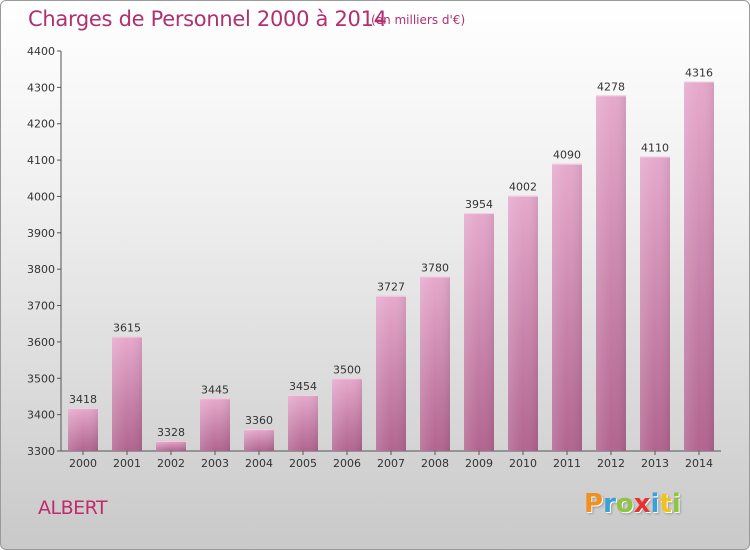 This screenshot has height=550, width=750. What do you see at coordinates (655, 147) in the screenshot?
I see `data-label: 4110` at bounding box center [655, 147].